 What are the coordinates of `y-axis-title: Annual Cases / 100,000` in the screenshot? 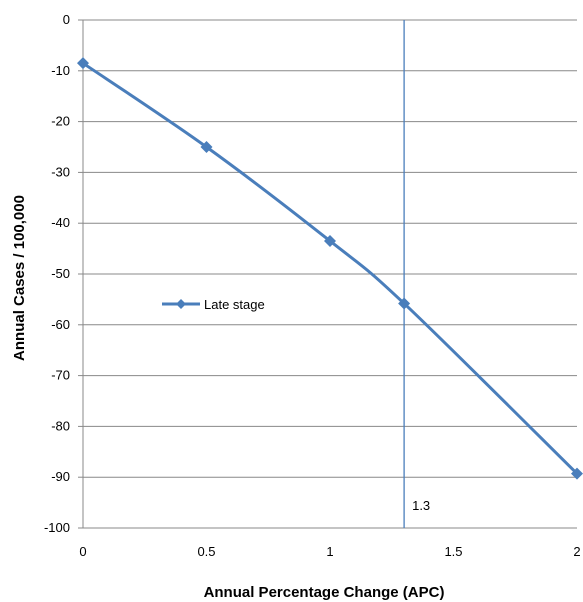 It's located at (19, 278).